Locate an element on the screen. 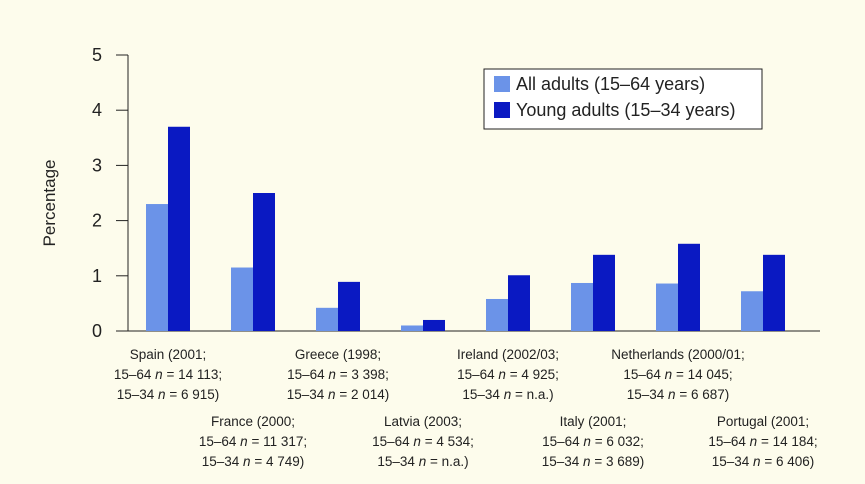  legend-label: Young adults (15–34 years) is located at coordinates (626, 110).